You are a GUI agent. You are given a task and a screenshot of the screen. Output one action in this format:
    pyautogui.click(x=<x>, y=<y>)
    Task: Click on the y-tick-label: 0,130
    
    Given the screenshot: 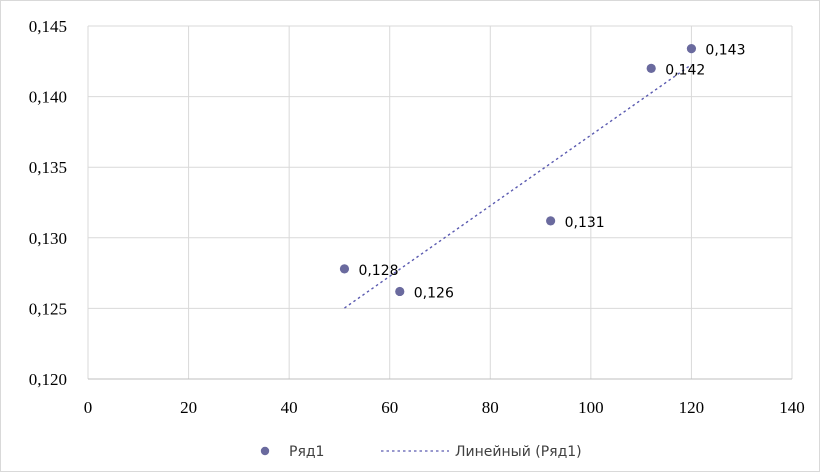 What is the action you would take?
    pyautogui.click(x=48, y=238)
    